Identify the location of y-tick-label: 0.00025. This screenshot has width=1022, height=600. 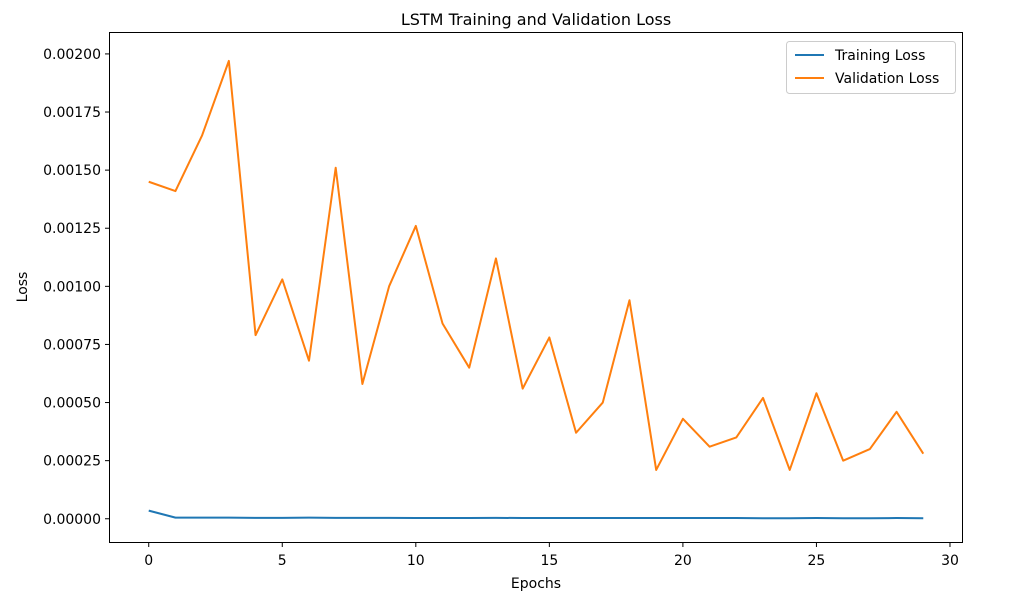
(72, 462).